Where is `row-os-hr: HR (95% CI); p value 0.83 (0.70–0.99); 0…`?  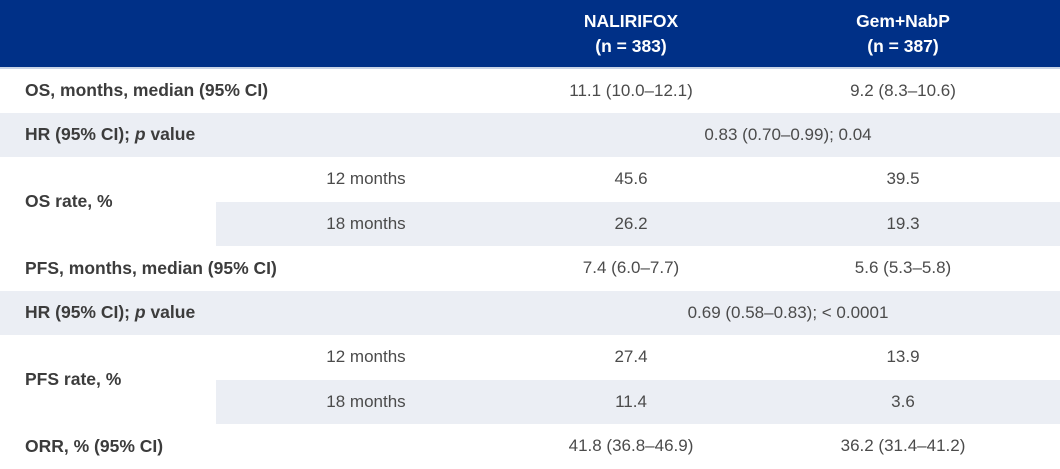
row-os-hr: HR (95% CI); p value 0.83 (0.70–0.99); 0… is located at coordinates (530, 134).